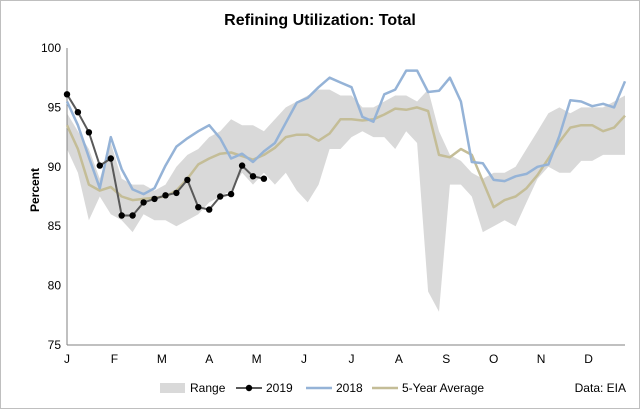  Describe the element at coordinates (279, 388) in the screenshot. I see `legend-2019-label: 2019` at that location.